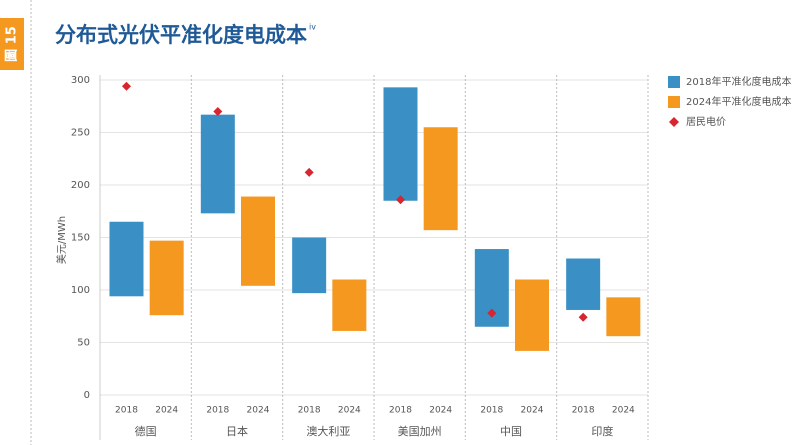 The height and width of the screenshot is (445, 800). Describe the element at coordinates (80, 133) in the screenshot. I see `y-tick-label: 250` at that location.